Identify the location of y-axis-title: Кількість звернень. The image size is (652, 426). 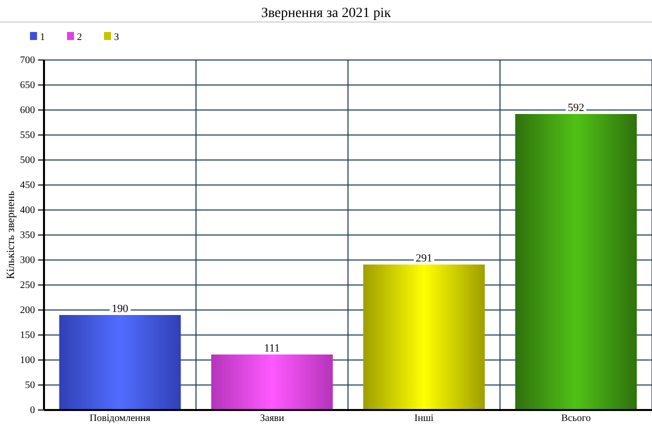
(11, 235).